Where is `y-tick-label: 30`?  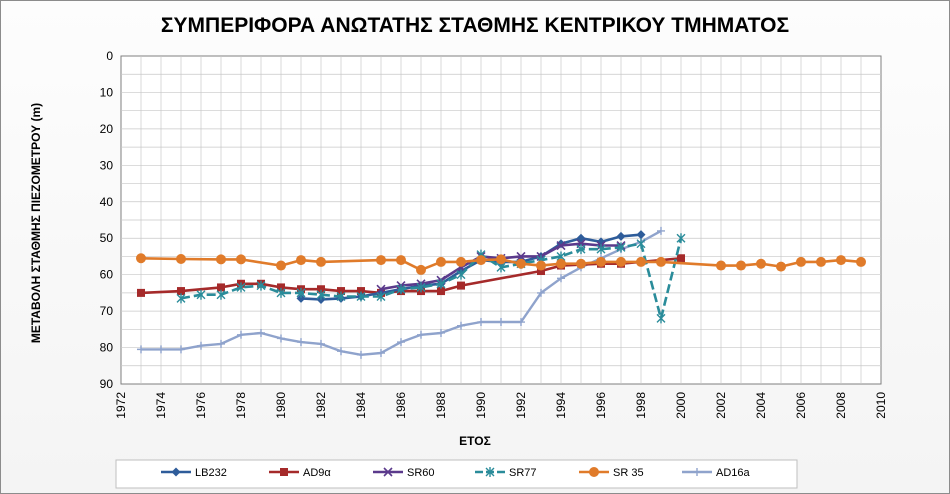 y-tick-label: 30 is located at coordinates (107, 165).